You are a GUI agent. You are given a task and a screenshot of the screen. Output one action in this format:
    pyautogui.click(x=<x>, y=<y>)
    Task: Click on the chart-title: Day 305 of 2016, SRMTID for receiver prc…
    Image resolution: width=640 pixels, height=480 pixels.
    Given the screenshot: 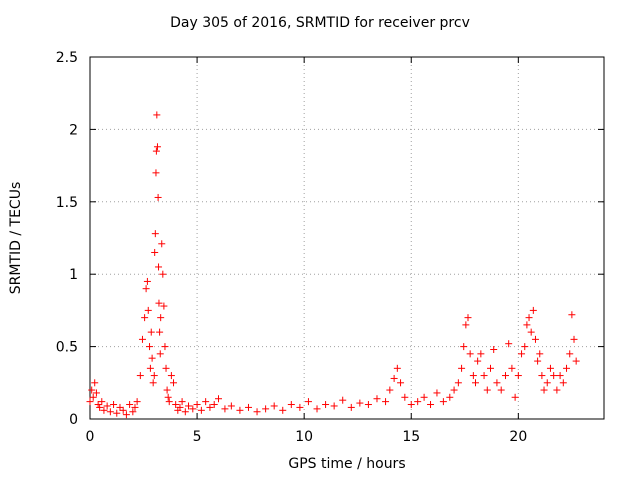 What is the action you would take?
    pyautogui.click(x=320, y=23)
    